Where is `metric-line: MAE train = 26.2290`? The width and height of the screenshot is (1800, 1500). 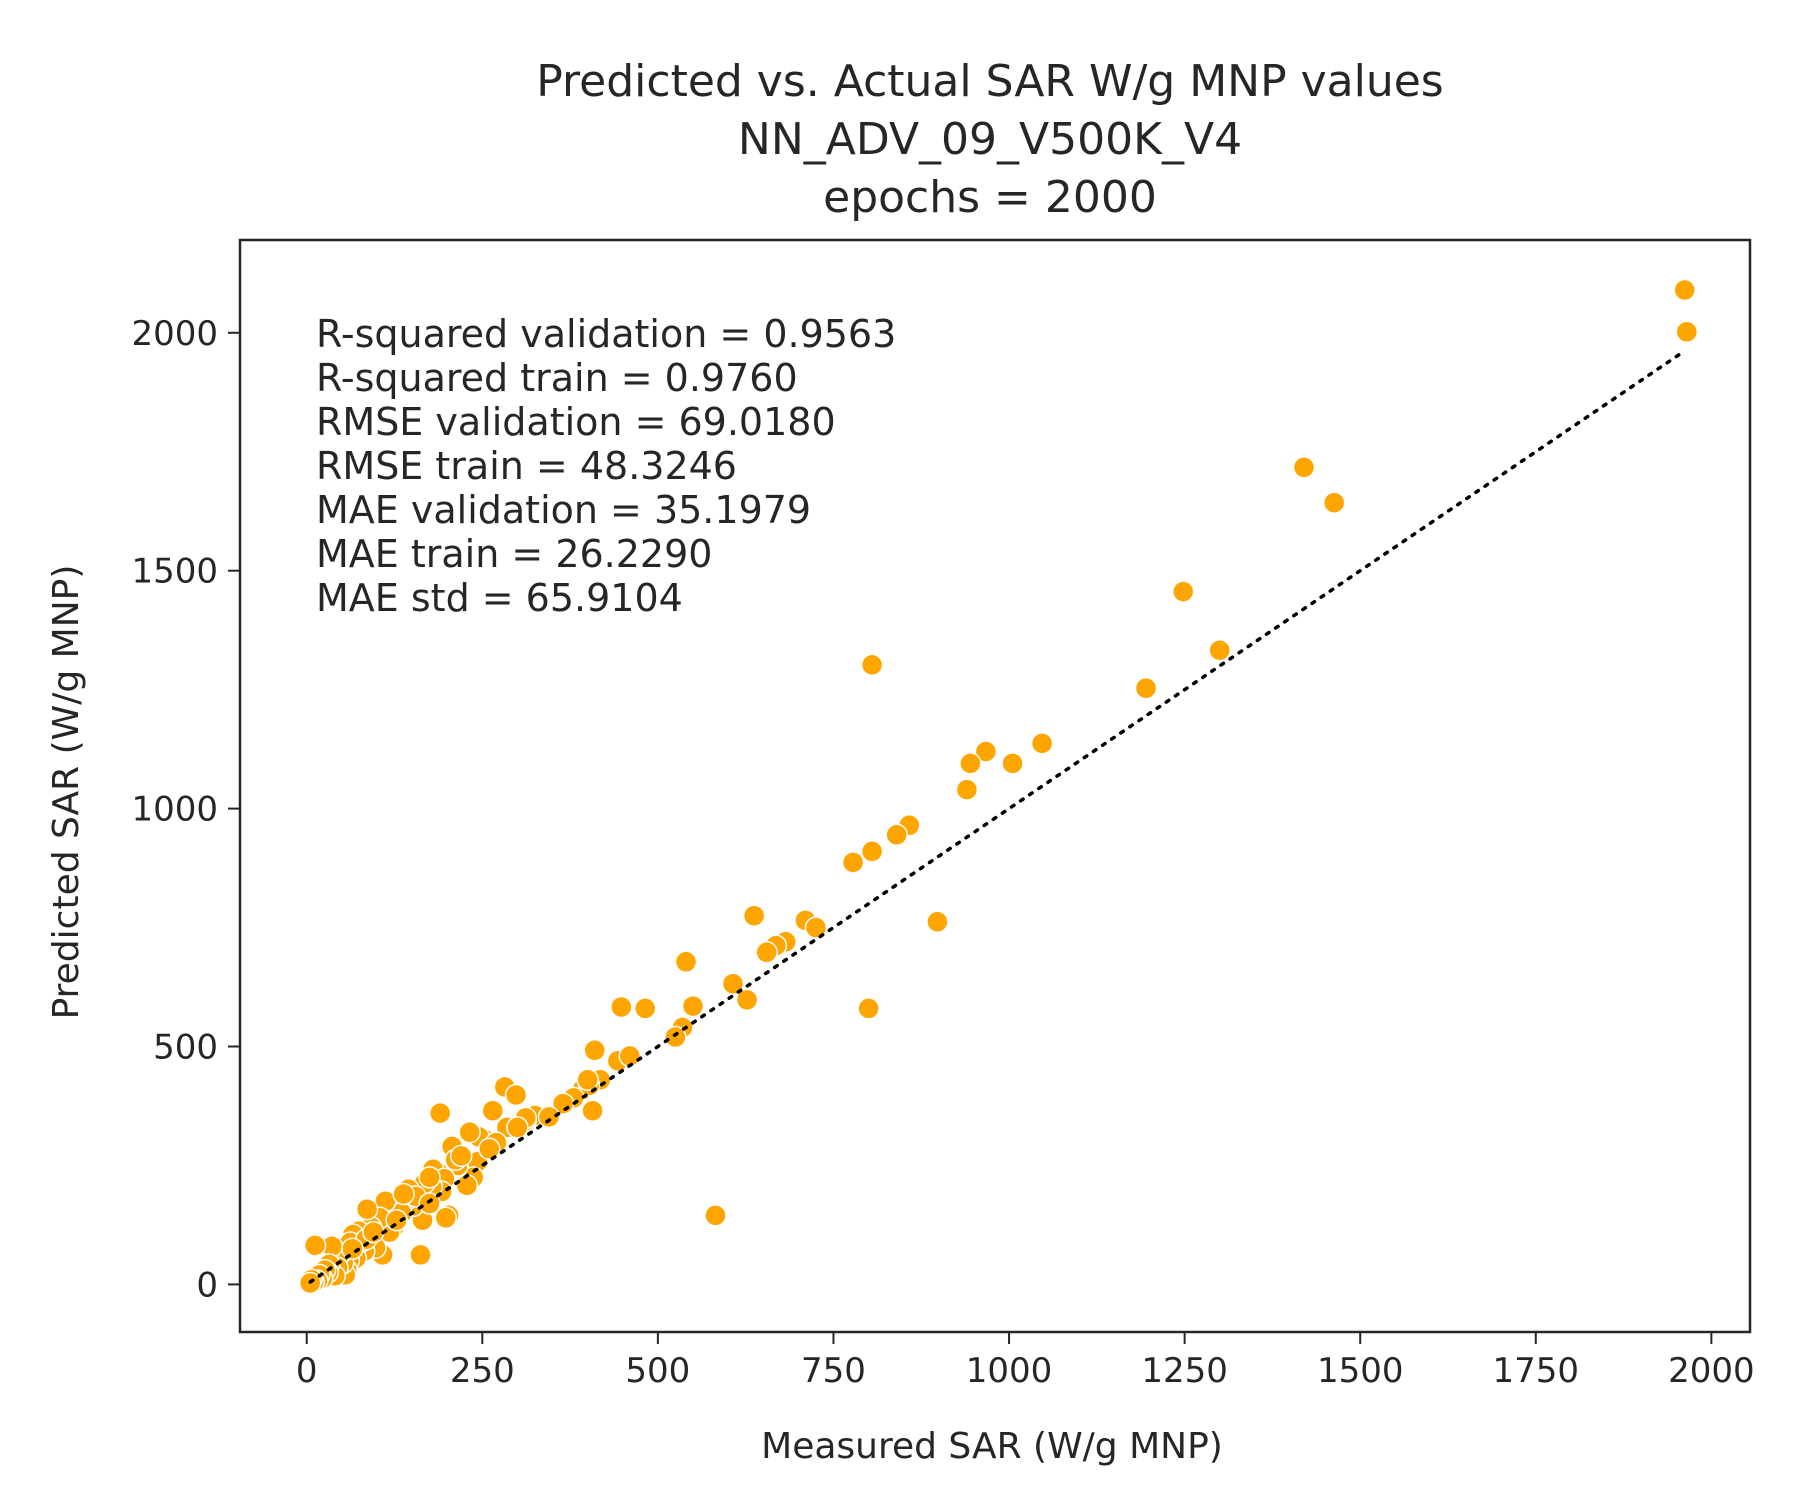
metric-line: MAE train = 26.2290 is located at coordinates (514, 554).